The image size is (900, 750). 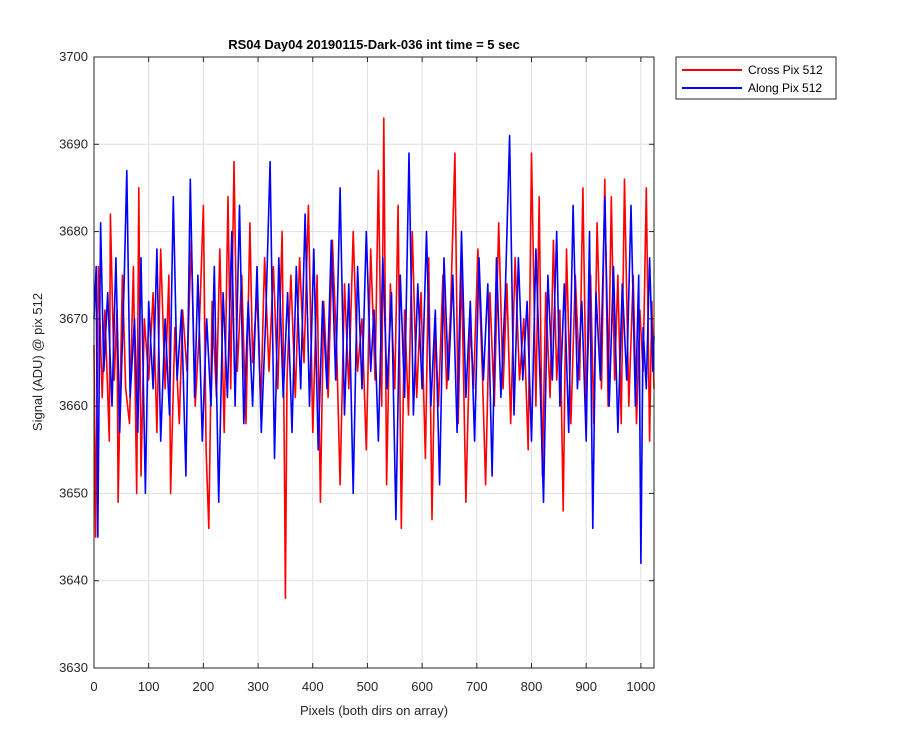 What do you see at coordinates (73, 492) in the screenshot?
I see `y-tick-label: 3650` at bounding box center [73, 492].